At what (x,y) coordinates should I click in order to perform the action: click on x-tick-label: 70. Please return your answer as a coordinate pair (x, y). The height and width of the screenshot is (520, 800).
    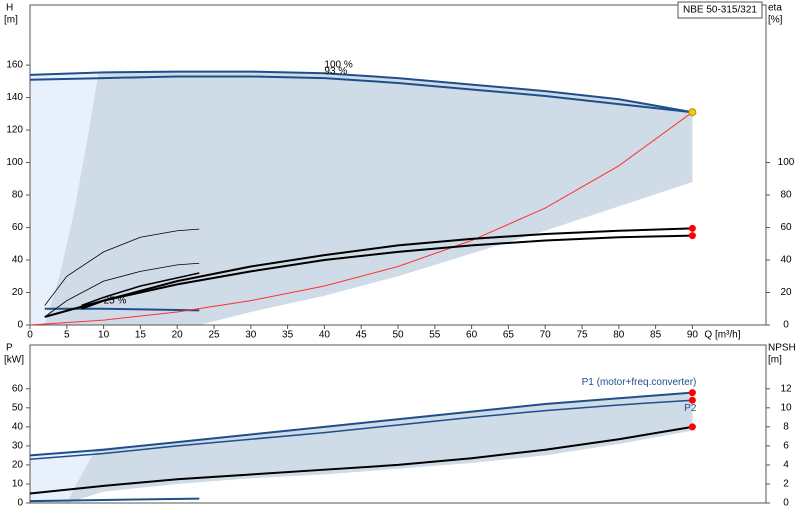
    Looking at the image, I should click on (546, 335).